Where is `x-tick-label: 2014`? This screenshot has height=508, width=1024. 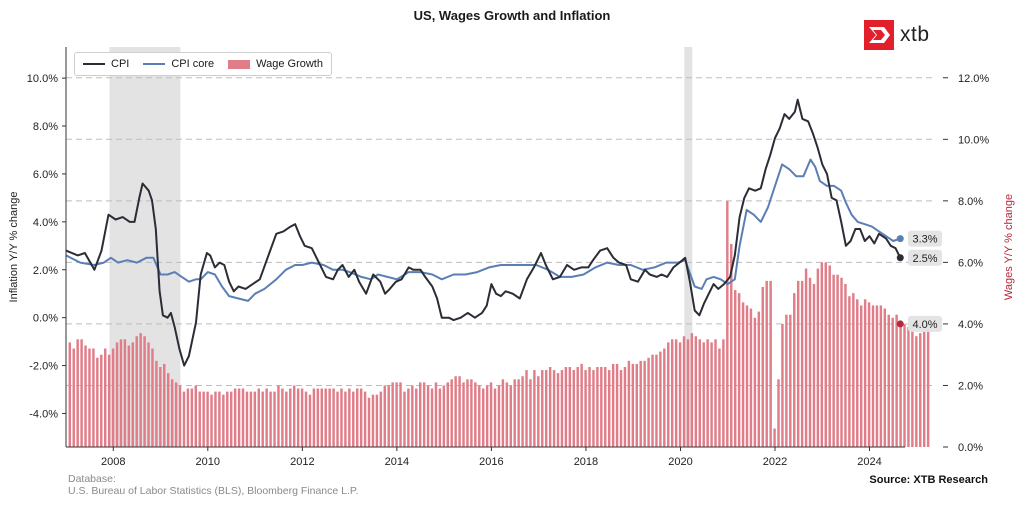
x-tick-label: 2014 is located at coordinates (397, 462).